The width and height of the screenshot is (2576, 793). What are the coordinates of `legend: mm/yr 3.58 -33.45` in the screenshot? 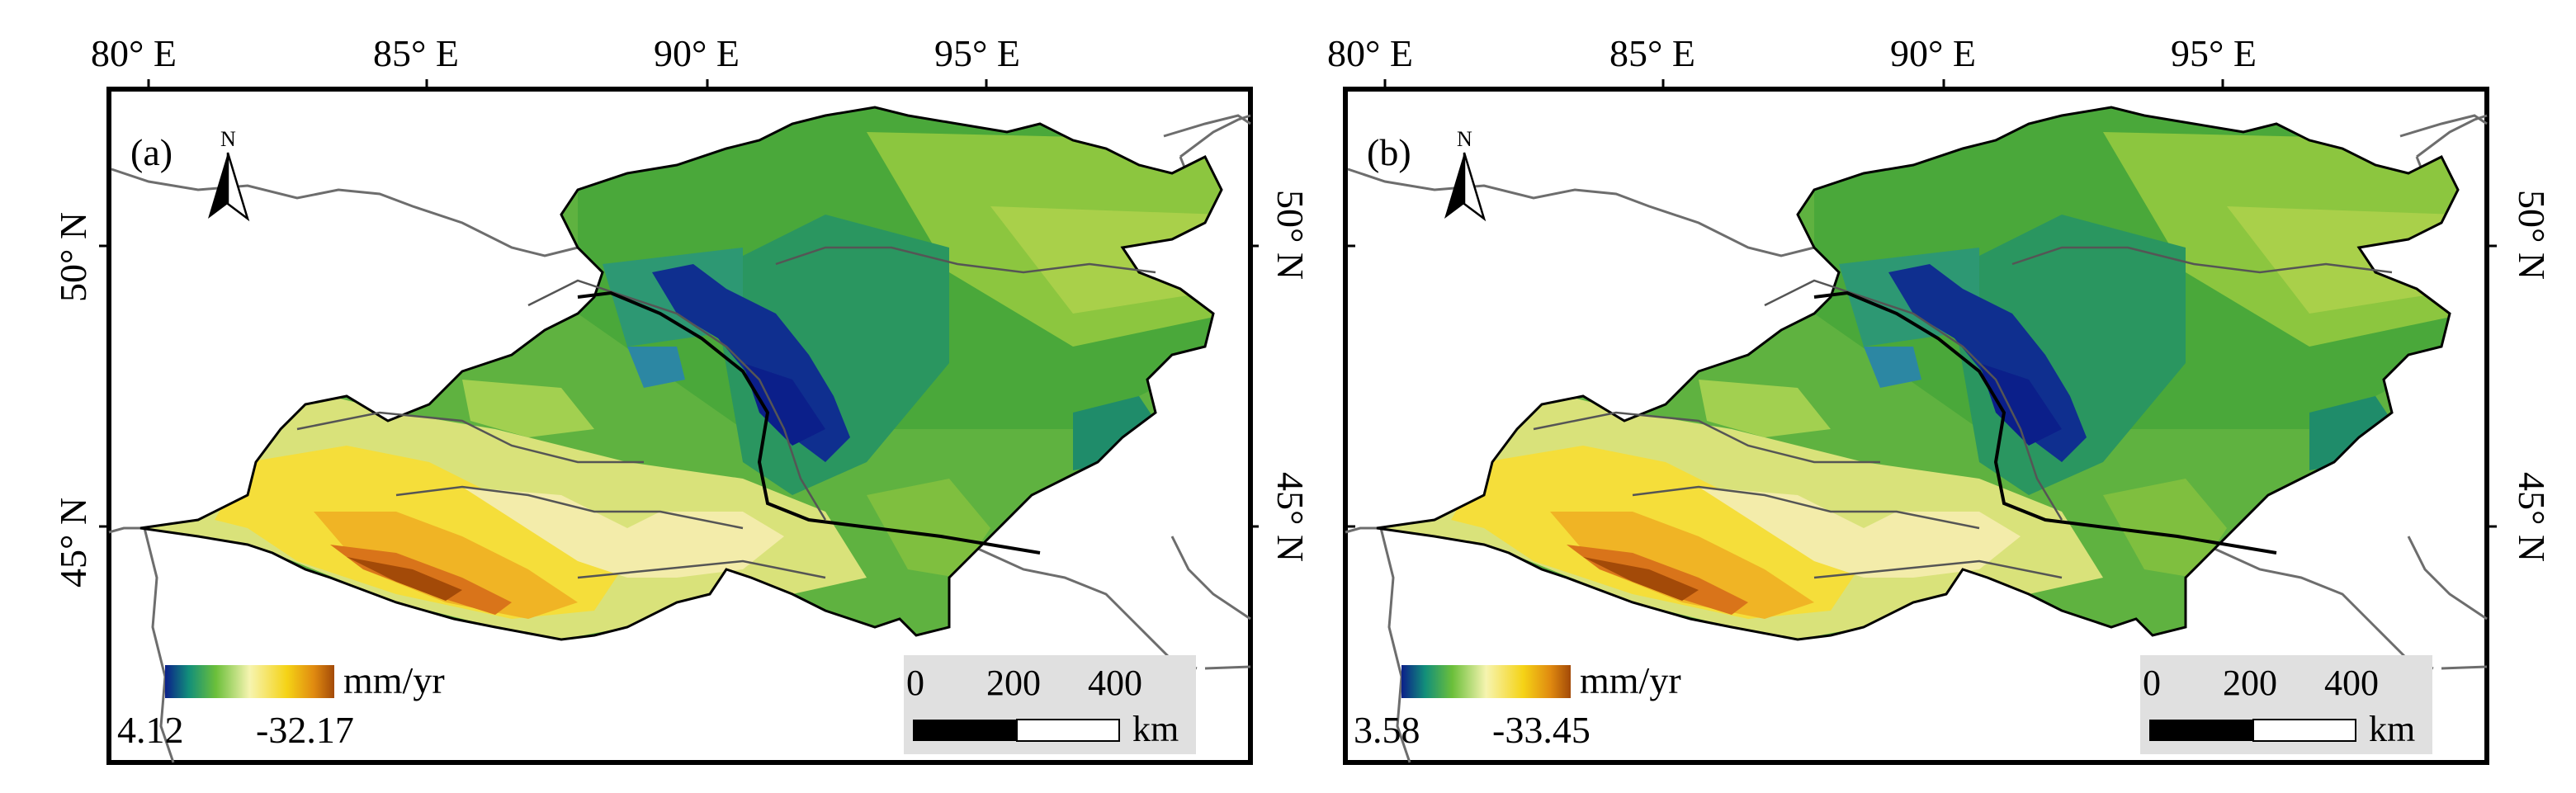 It's located at (1517, 705).